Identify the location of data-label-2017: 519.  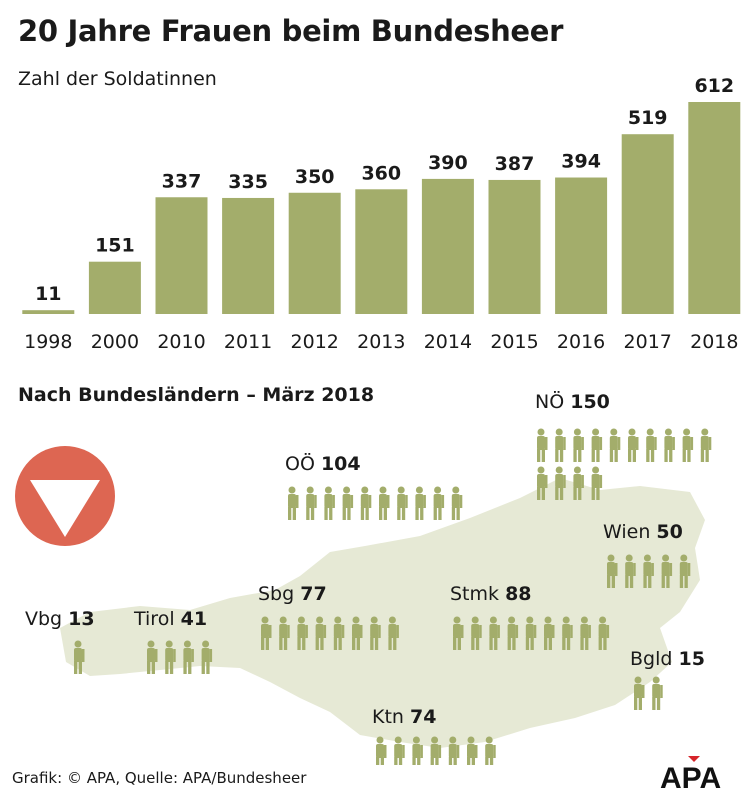
(648, 118).